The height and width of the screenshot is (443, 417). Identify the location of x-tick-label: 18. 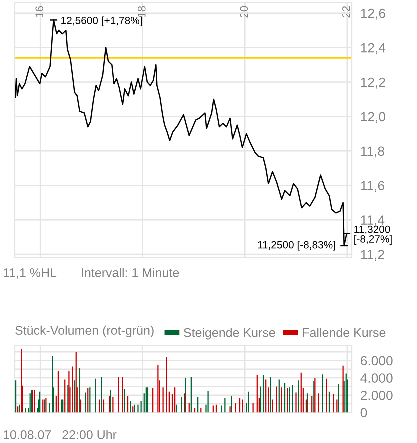
(142, 12).